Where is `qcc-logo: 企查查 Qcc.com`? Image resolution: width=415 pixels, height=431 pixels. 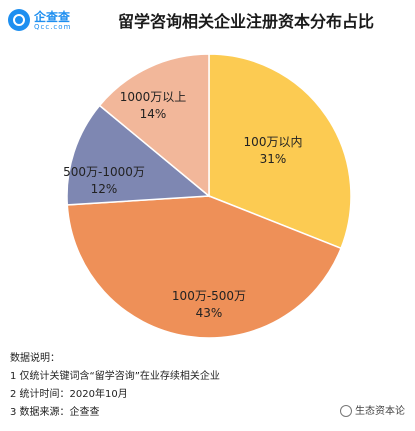
qcc-logo: 企查查 Qcc.com is located at coordinates (54, 21).